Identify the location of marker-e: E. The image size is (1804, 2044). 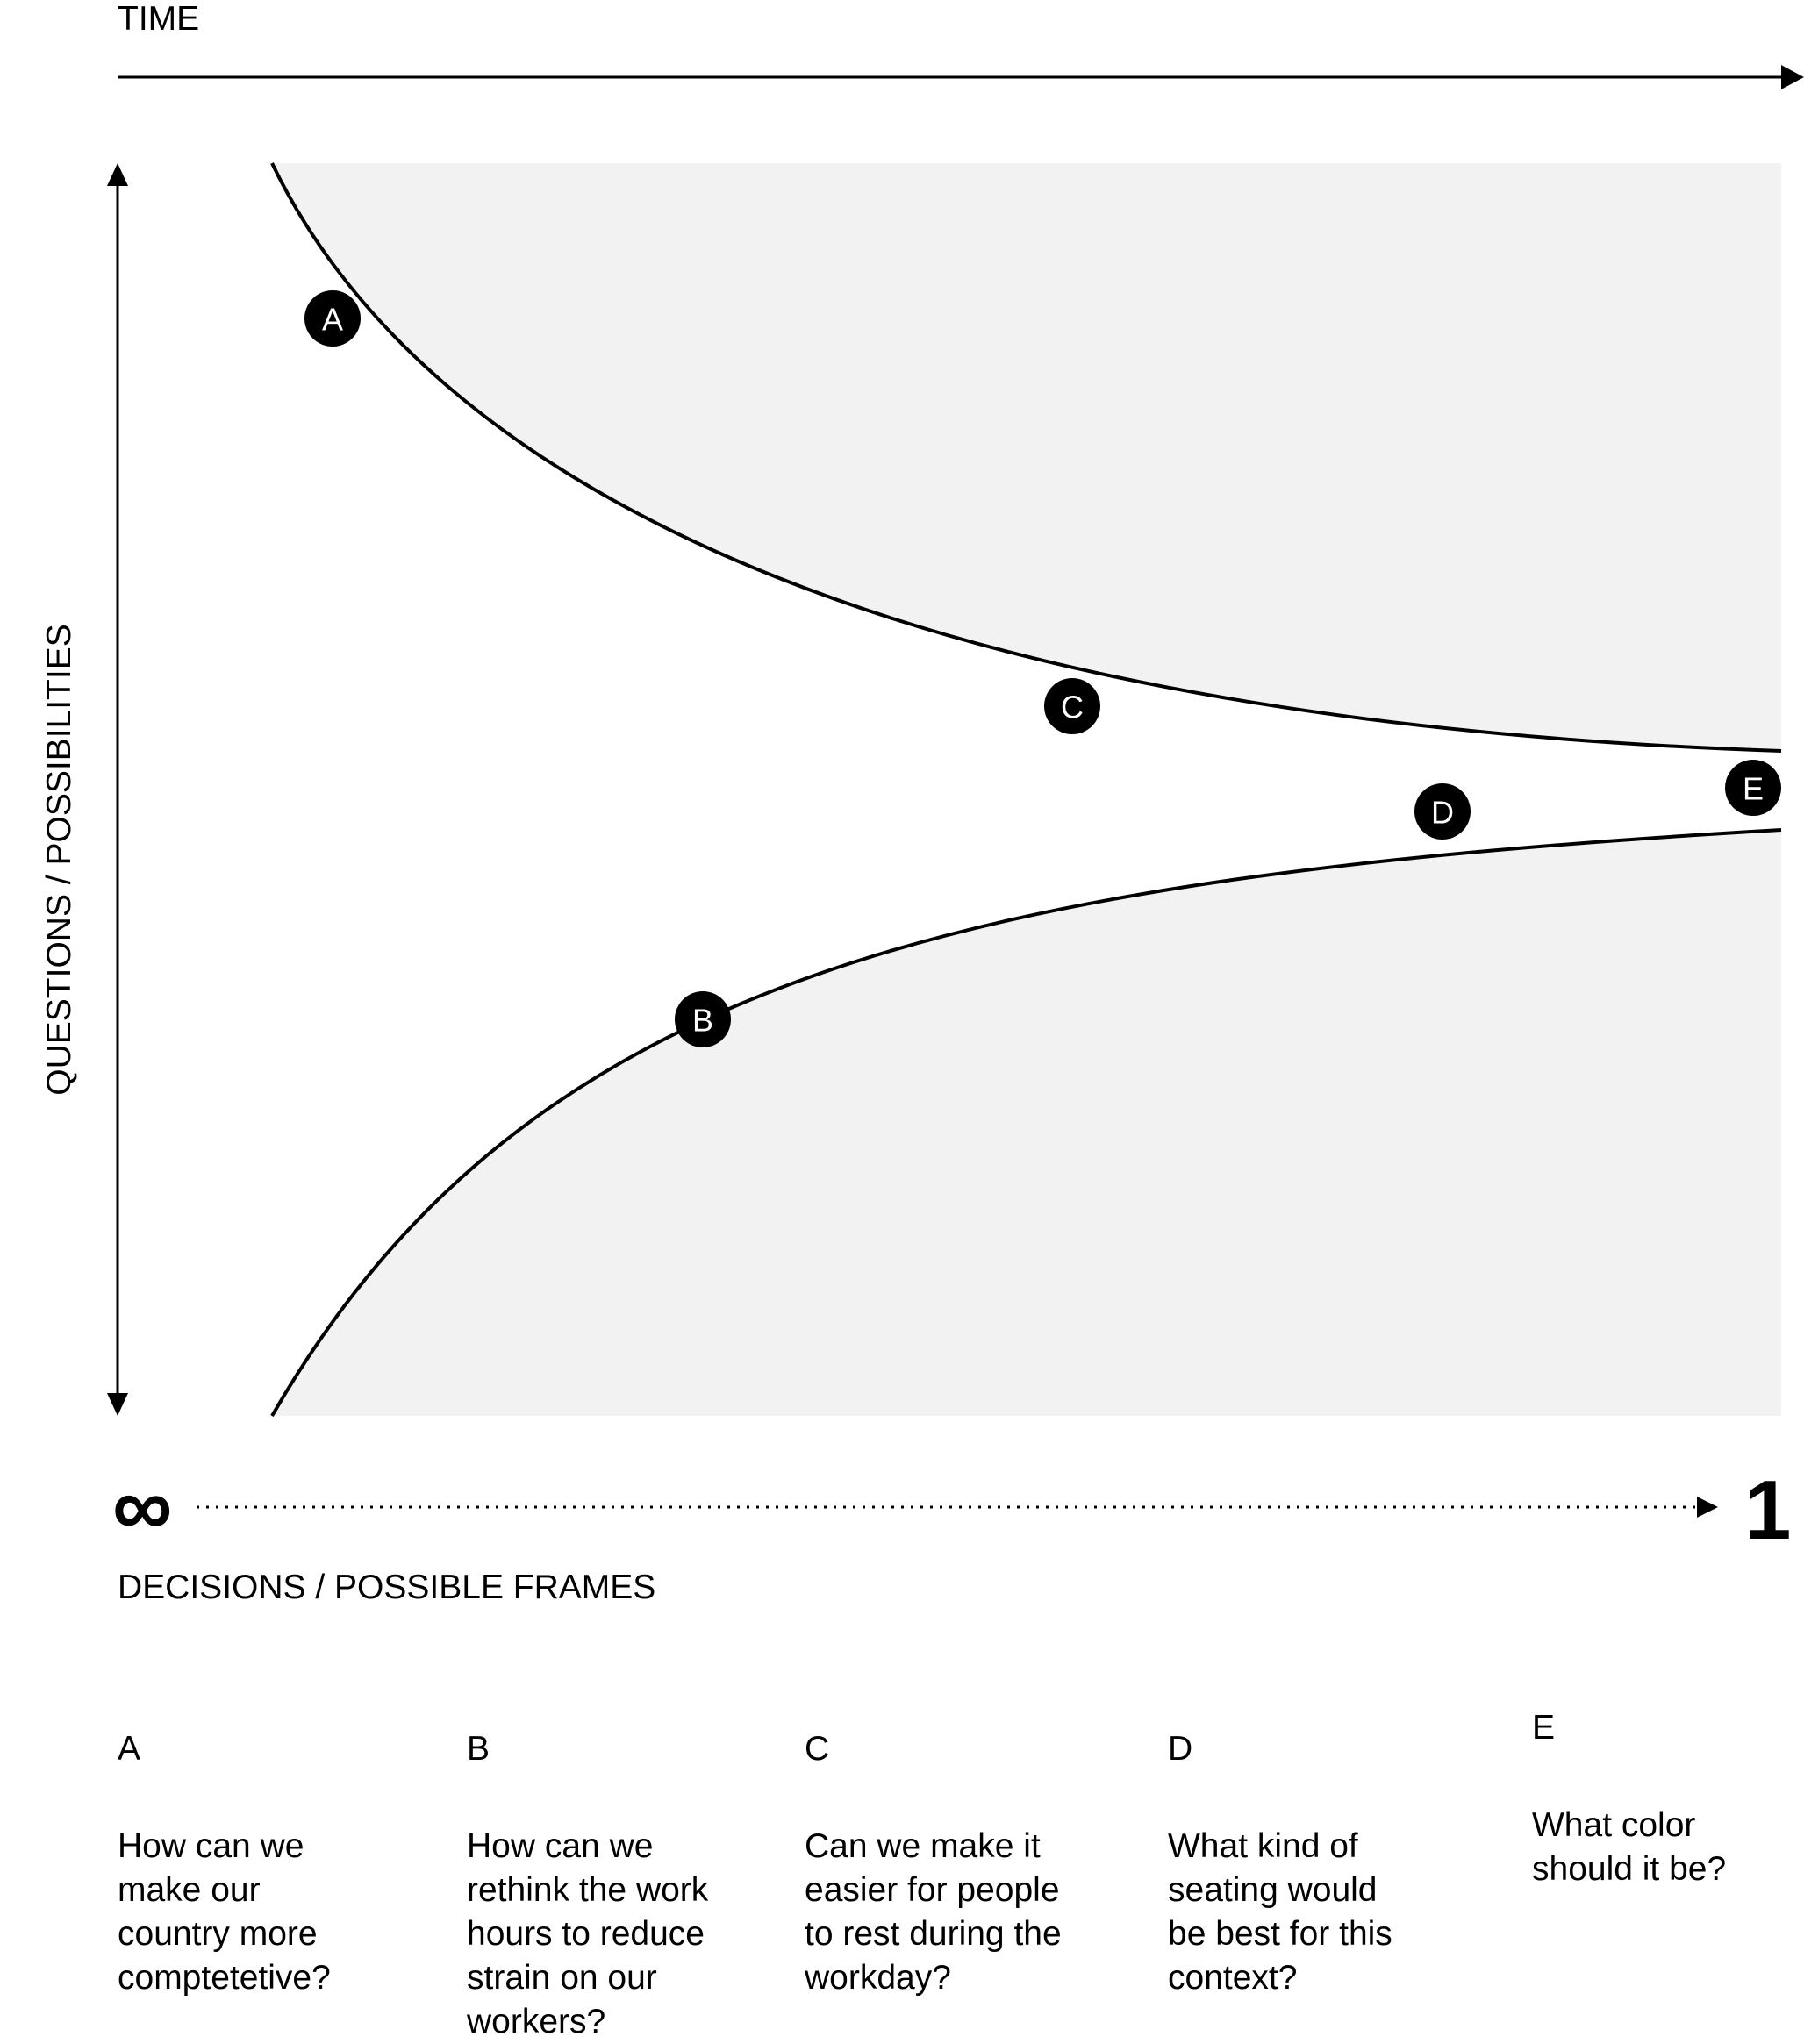
(1753, 788).